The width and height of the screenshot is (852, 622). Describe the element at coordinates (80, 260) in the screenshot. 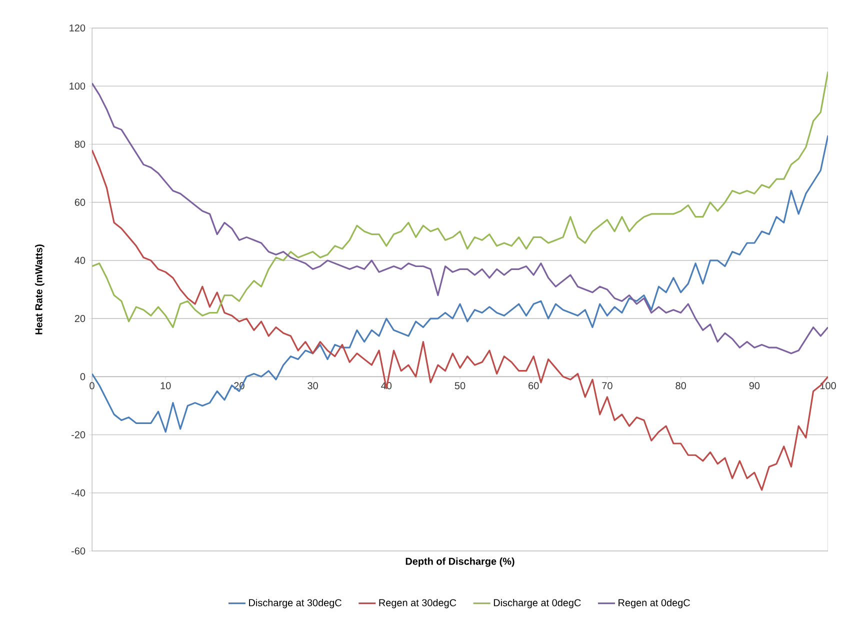

I see `y-tick-label: 40` at that location.